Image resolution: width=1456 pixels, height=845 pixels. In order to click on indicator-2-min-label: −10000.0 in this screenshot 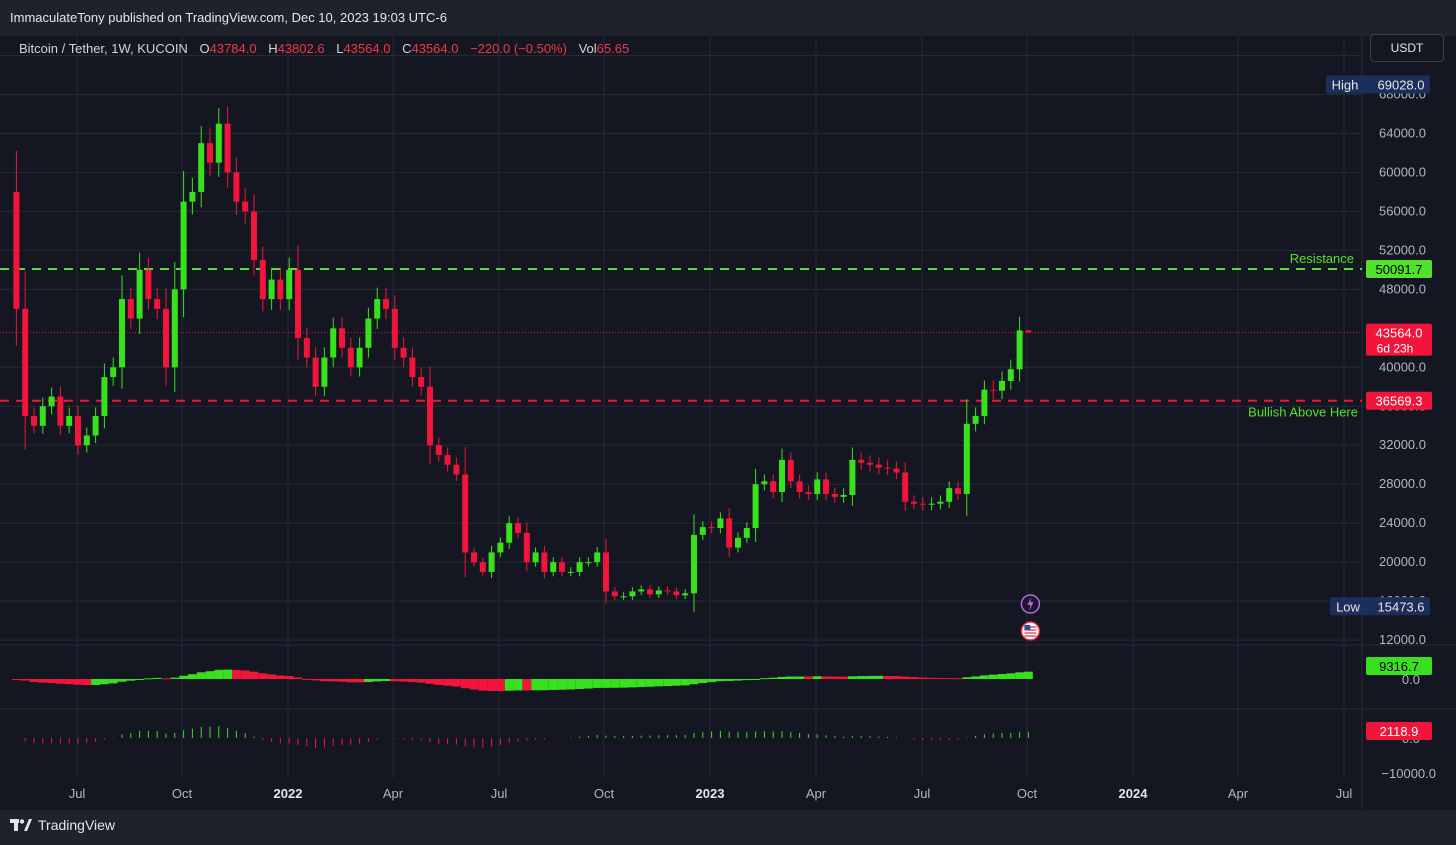, I will do `click(1408, 773)`.